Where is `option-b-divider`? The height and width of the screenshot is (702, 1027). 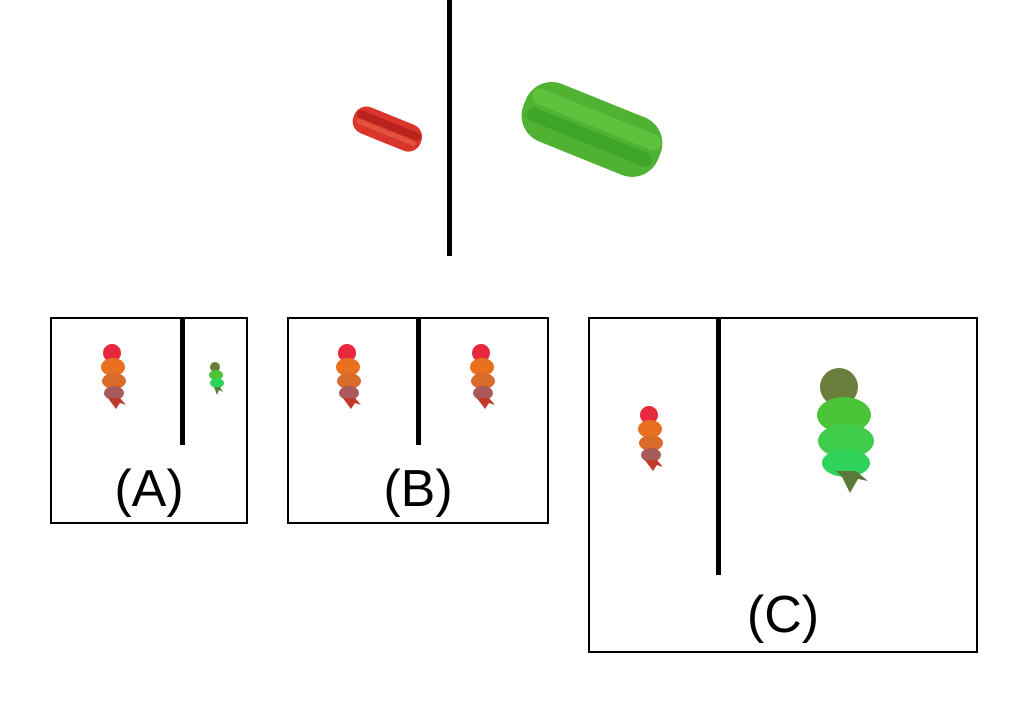
option-b-divider is located at coordinates (418, 382).